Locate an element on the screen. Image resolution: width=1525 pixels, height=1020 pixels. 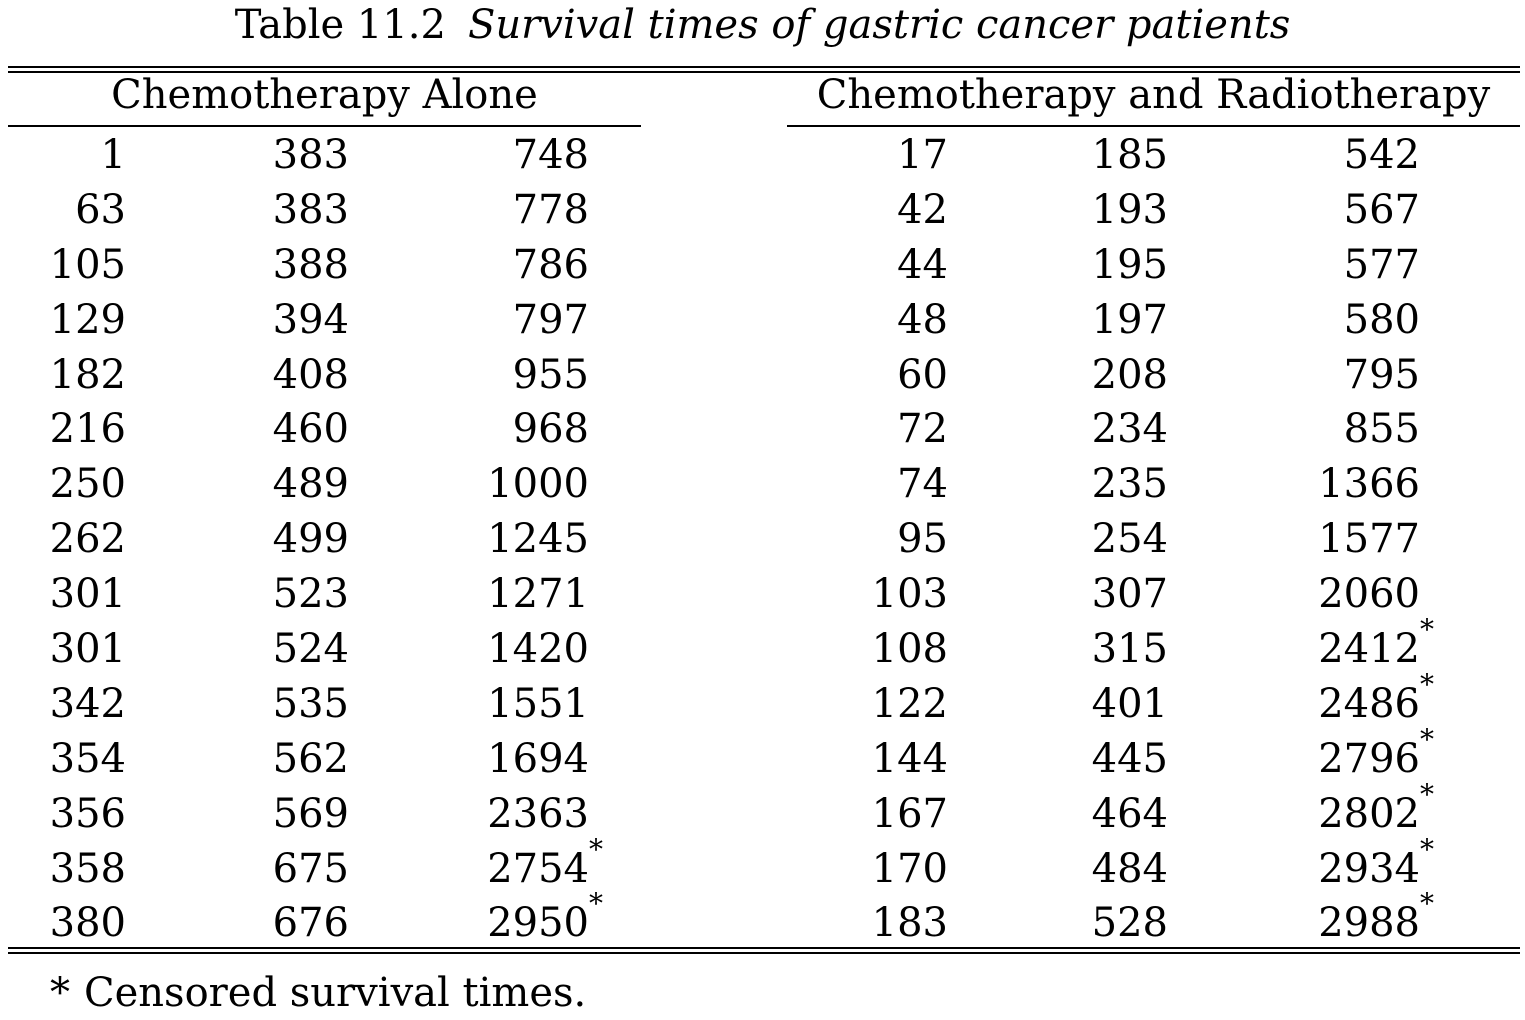
survival-time: 182 is located at coordinates (87, 374).